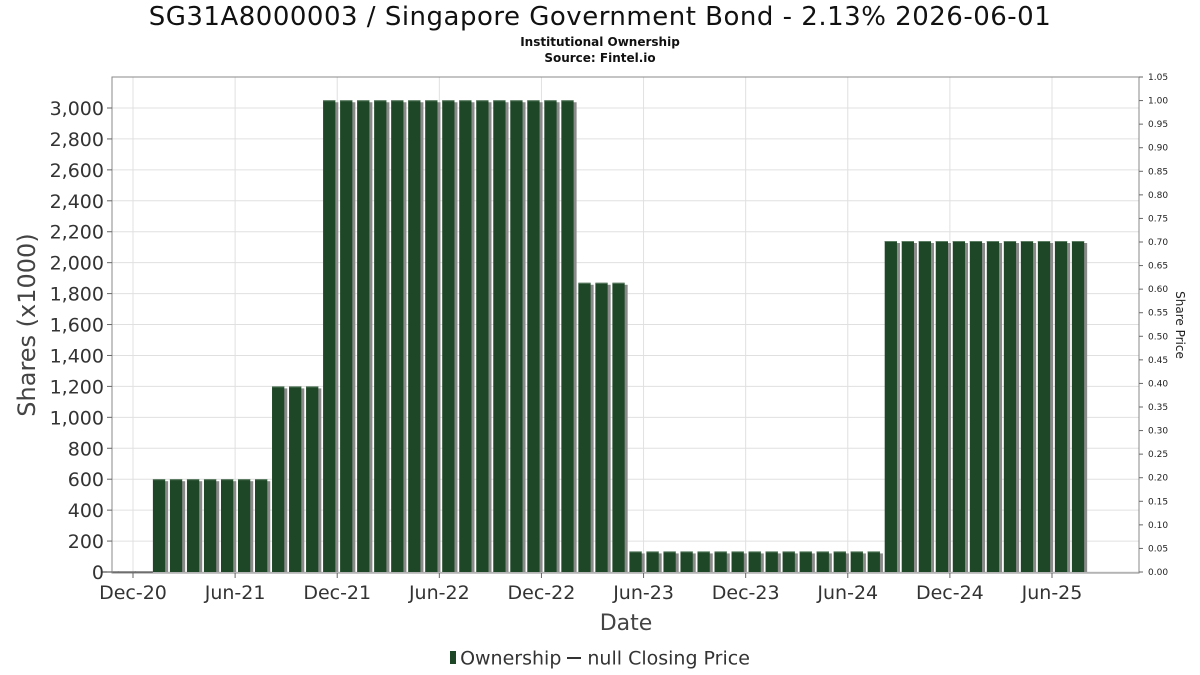  What do you see at coordinates (1158, 125) in the screenshot?
I see `y2-tick-label: 0.95` at bounding box center [1158, 125].